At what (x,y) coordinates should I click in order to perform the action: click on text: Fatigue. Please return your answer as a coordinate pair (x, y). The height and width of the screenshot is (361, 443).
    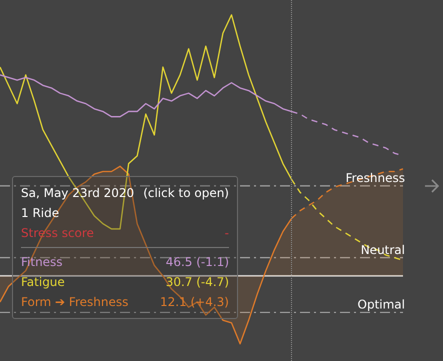
    Looking at the image, I should click on (43, 282).